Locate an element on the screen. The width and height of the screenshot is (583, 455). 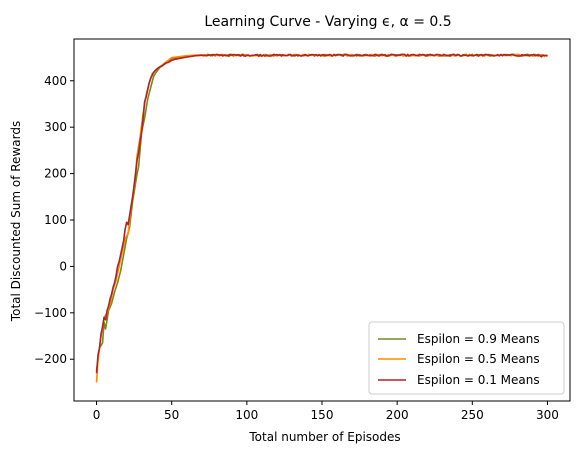
chart-title: Learning Curve - Varying ϵ, α = 0.5 is located at coordinates (327, 22).